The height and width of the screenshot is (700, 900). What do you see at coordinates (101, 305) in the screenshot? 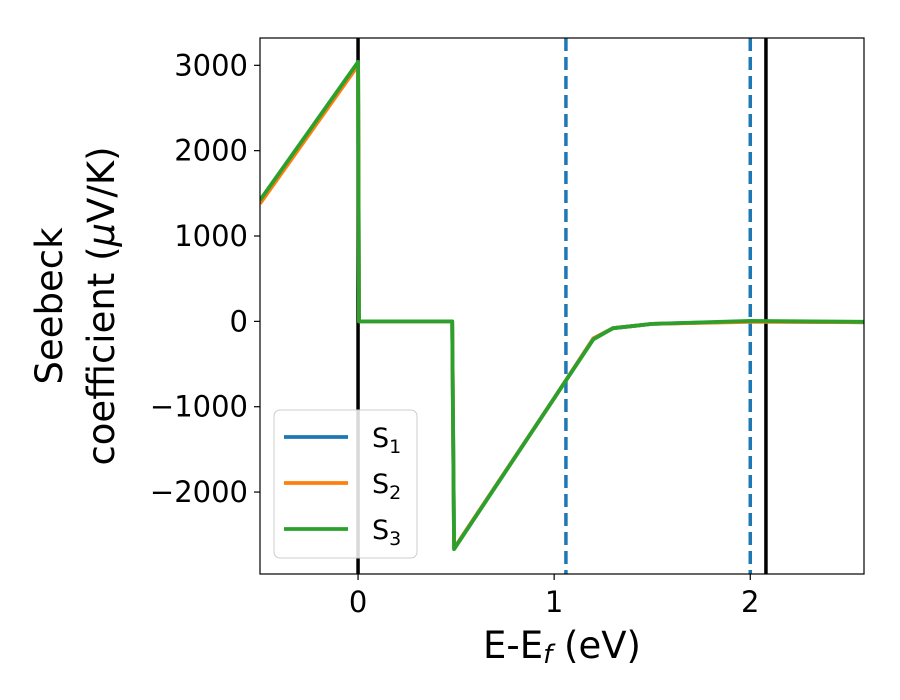
I see `y-axis-label-line2: coefficient (μV/K)` at bounding box center [101, 305].